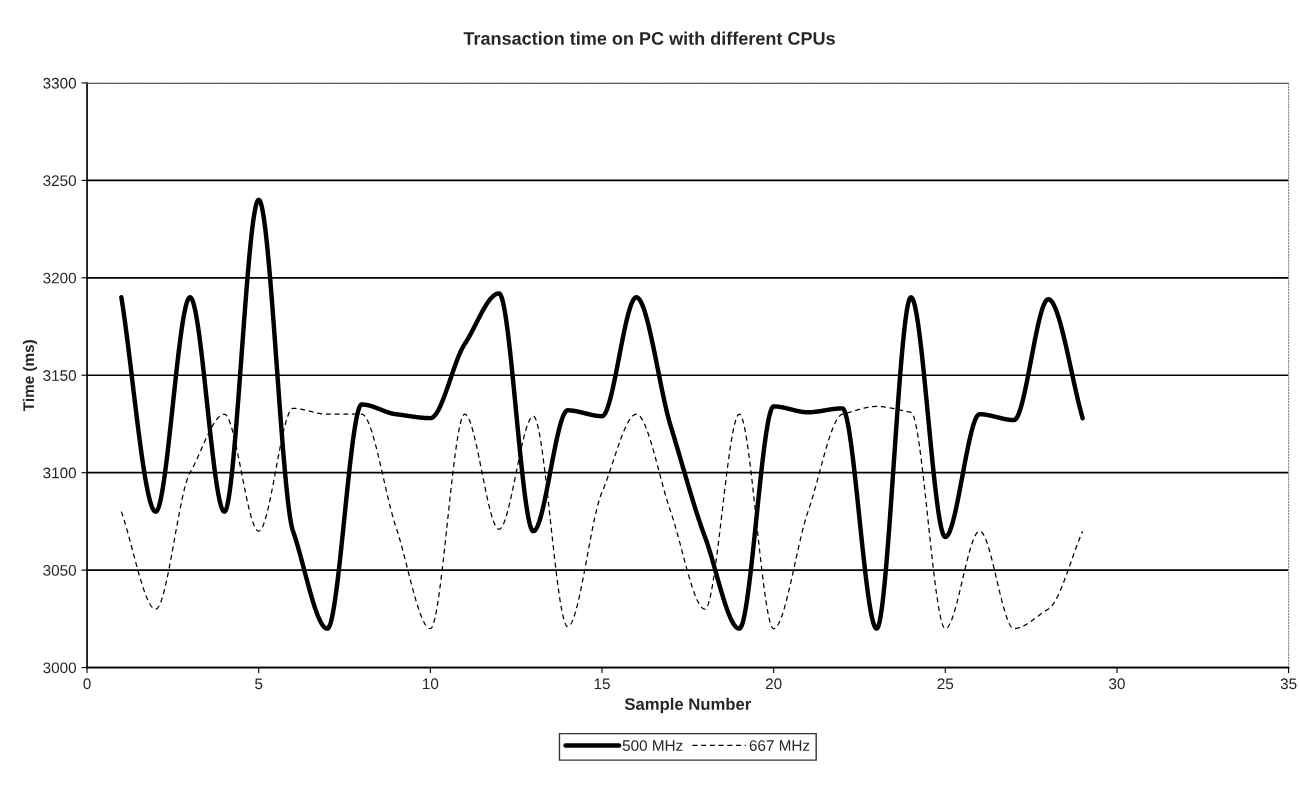  What do you see at coordinates (60, 668) in the screenshot?
I see `y-tick-label: 3000` at bounding box center [60, 668].